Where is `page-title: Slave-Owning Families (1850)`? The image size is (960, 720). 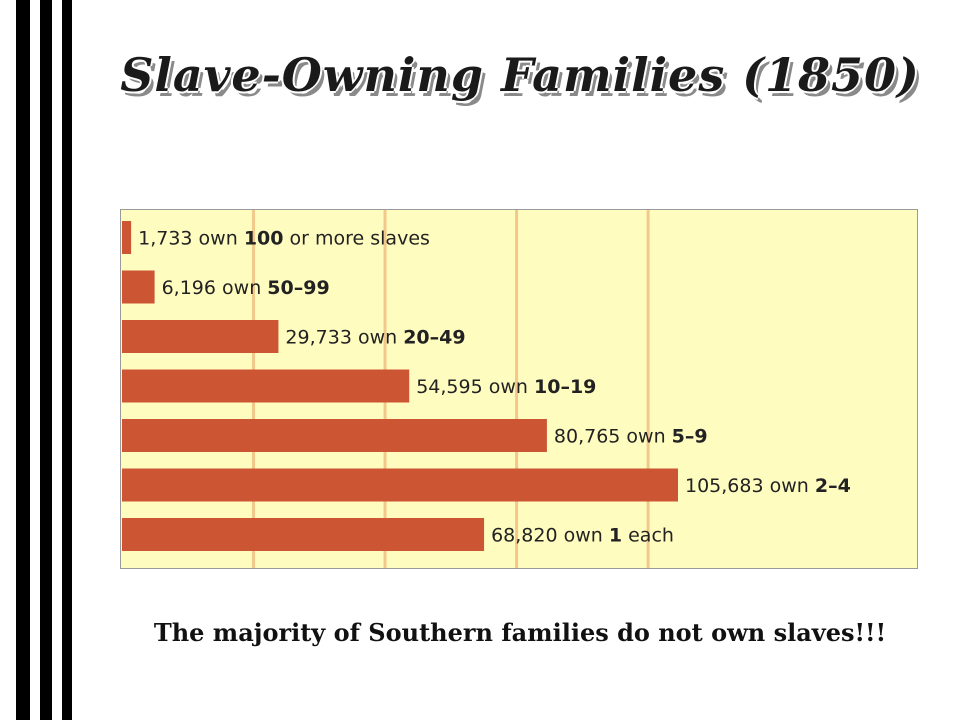
page-title: Slave-Owning Families (1850) is located at coordinates (520, 75).